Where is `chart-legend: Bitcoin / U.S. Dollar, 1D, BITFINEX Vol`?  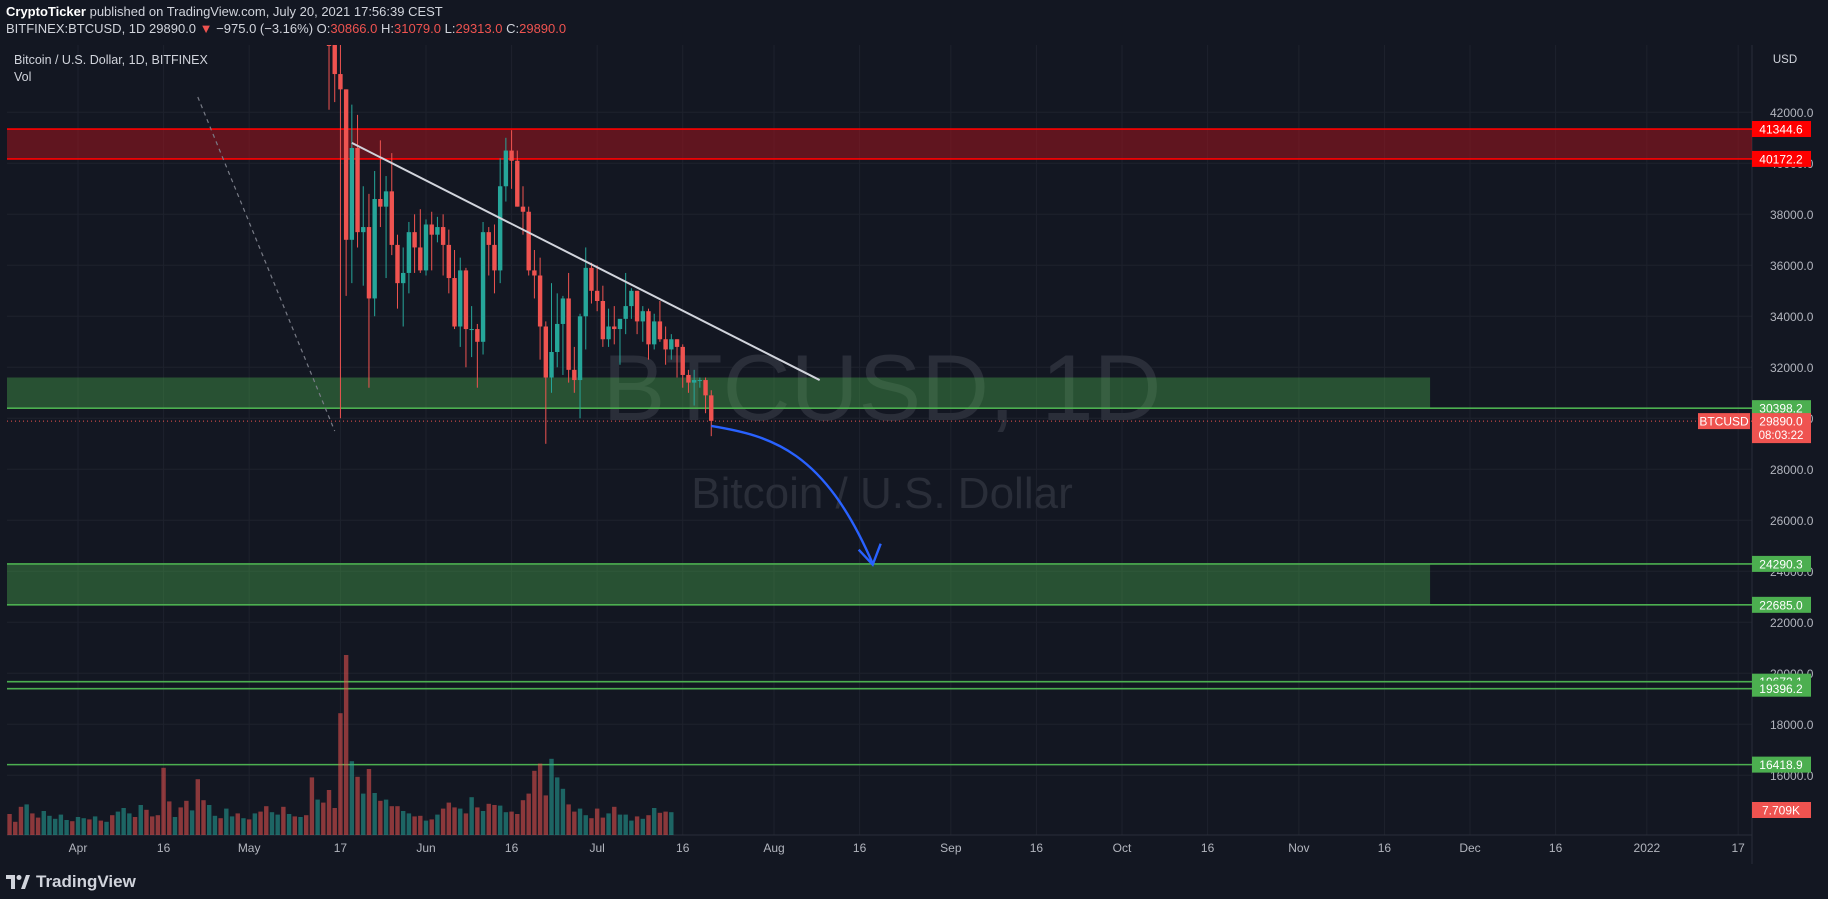 chart-legend: Bitcoin / U.S. Dollar, 1D, BITFINEX Vol is located at coordinates (111, 68).